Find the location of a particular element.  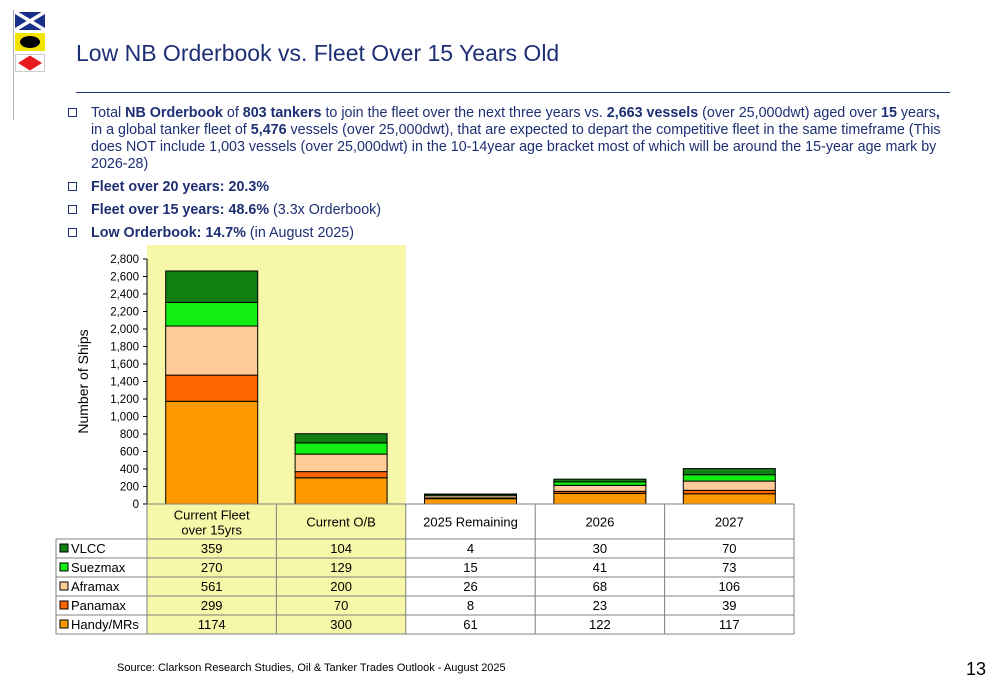

legend-label: Suezmax is located at coordinates (98, 567).